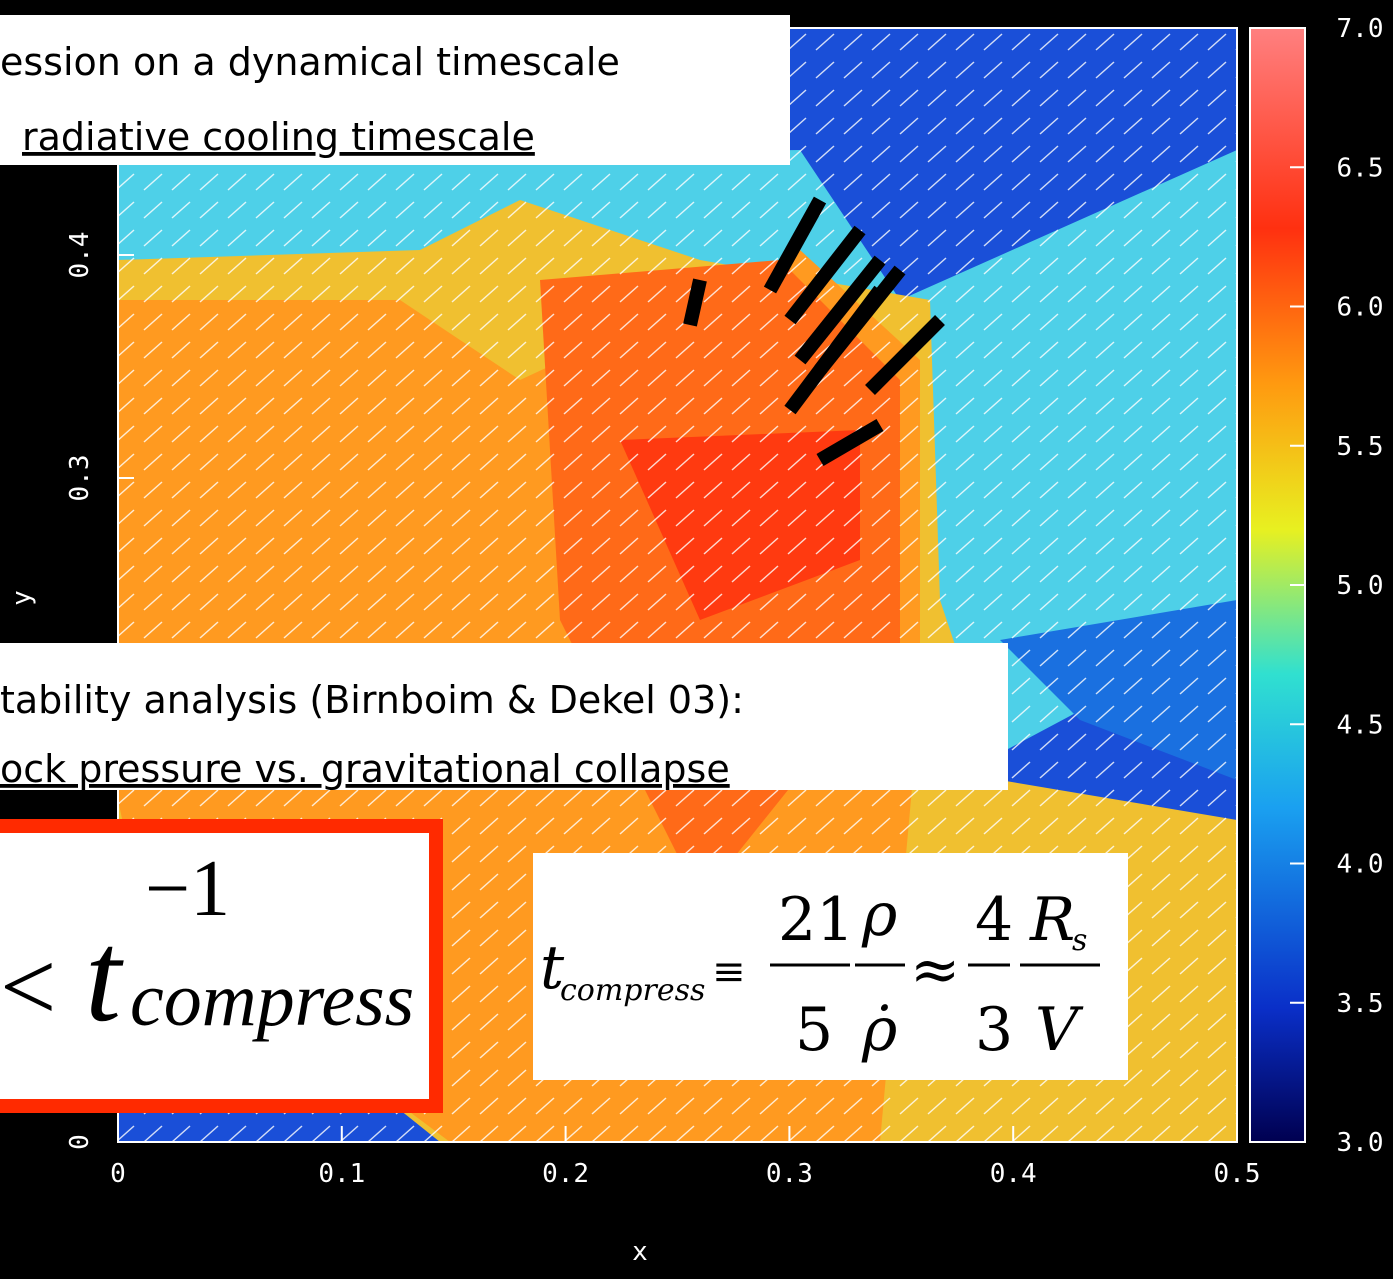 The image size is (1393, 1279). What do you see at coordinates (310, 62) in the screenshot?
I see `annotation: ession on a dynamical timescale` at bounding box center [310, 62].